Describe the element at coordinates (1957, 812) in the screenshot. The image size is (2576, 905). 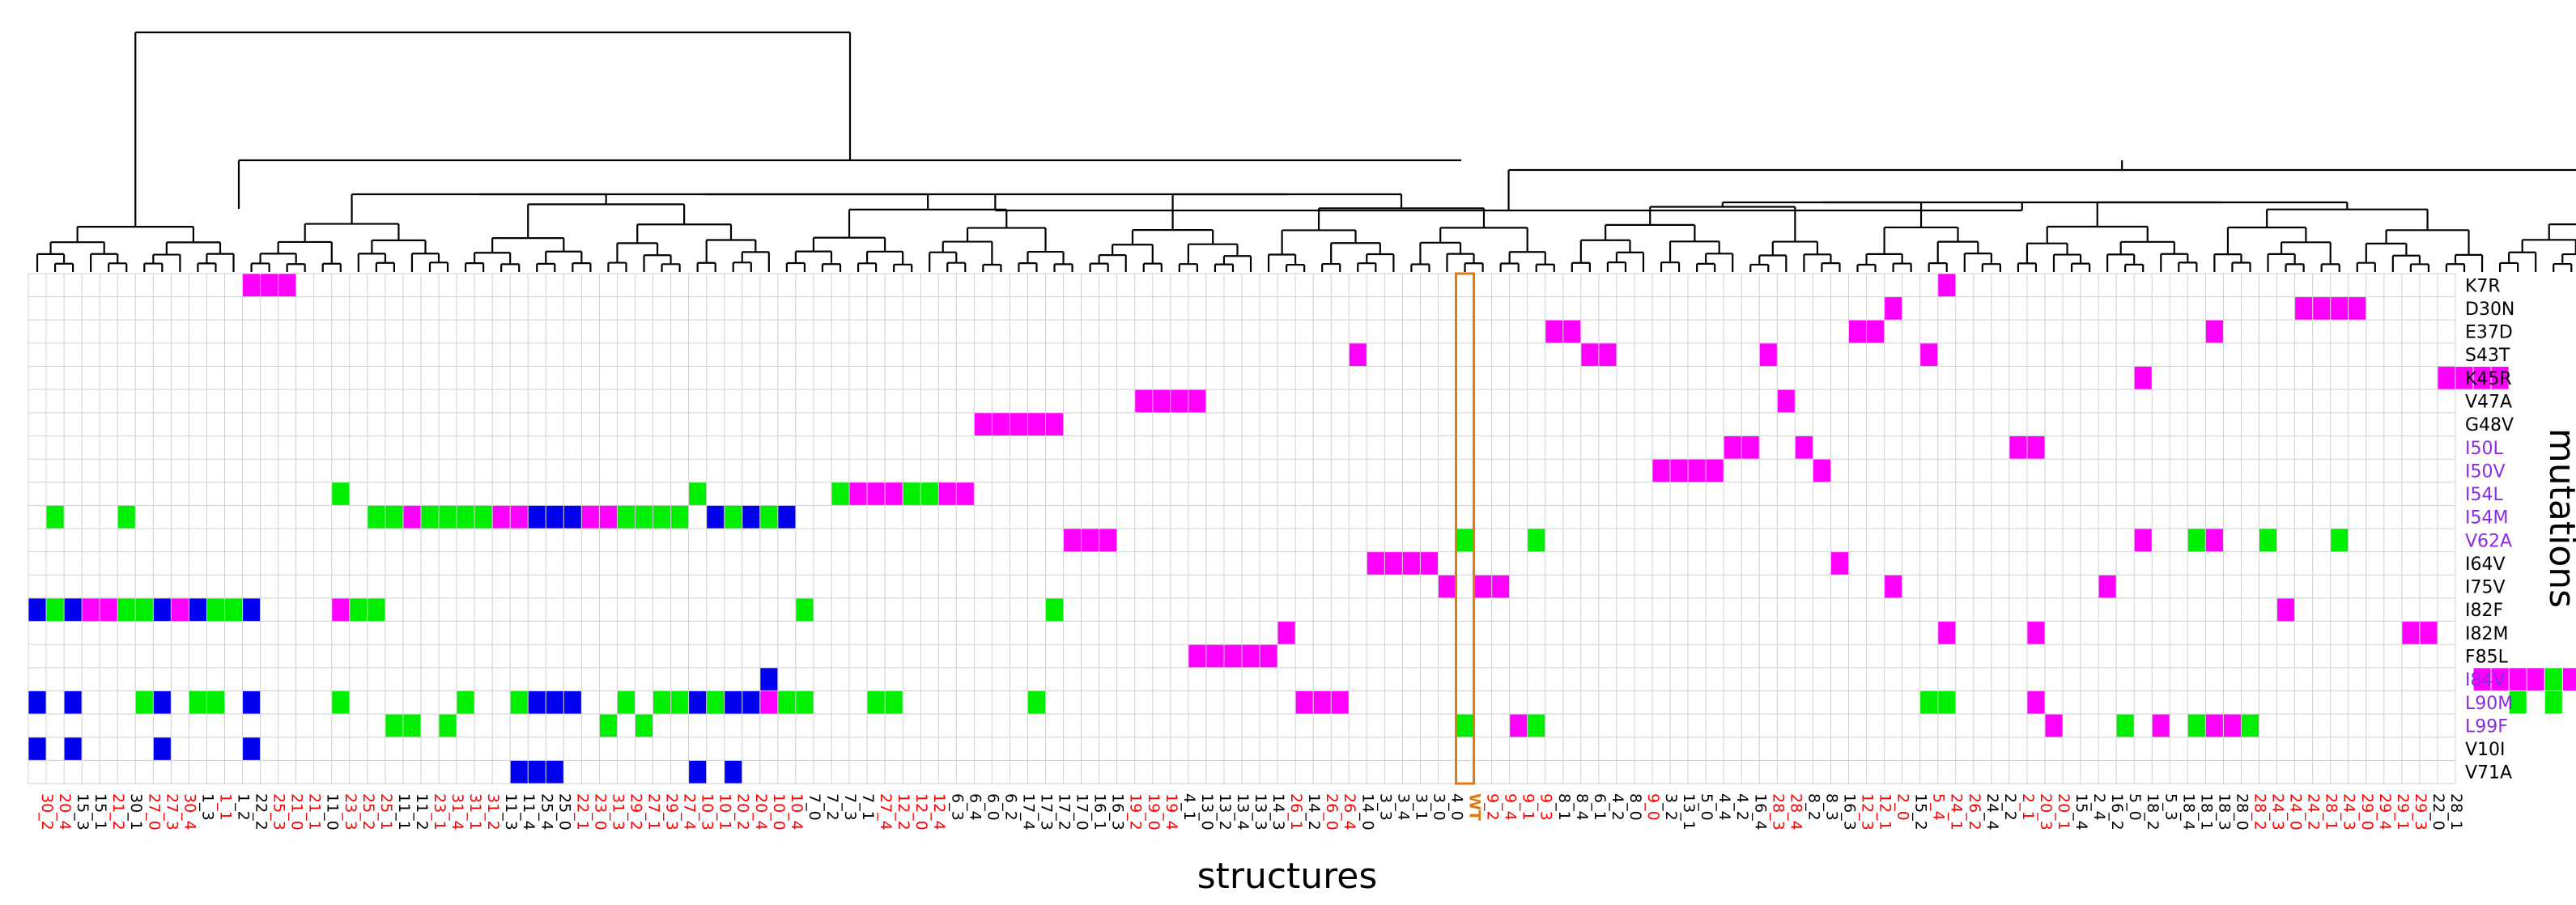
I see `column-label: 24_1` at that location.